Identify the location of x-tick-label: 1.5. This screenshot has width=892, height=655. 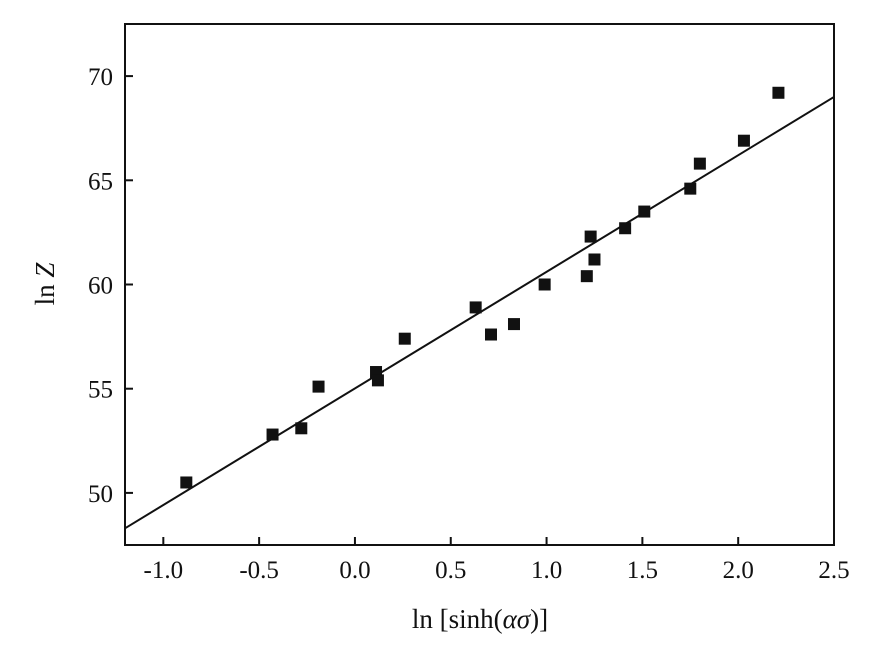
(642, 570).